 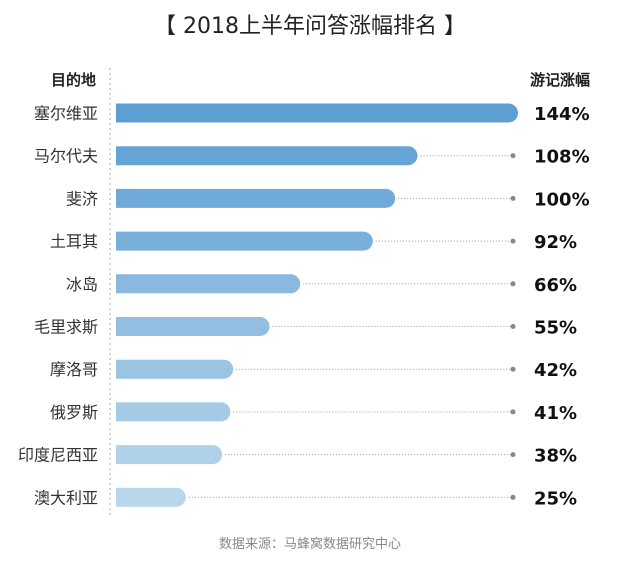 What do you see at coordinates (74, 412) in the screenshot?
I see `category-label: 俄罗斯` at bounding box center [74, 412].